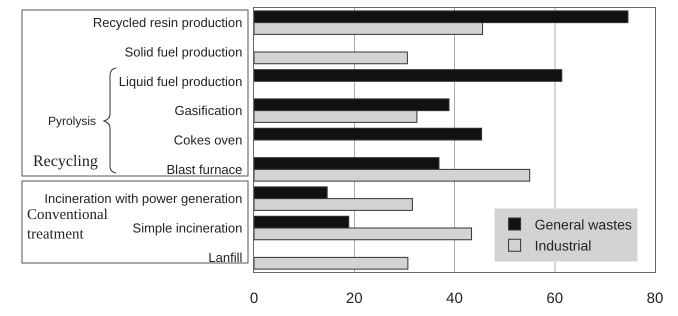 Image resolution: width=678 pixels, height=316 pixels. What do you see at coordinates (187, 228) in the screenshot?
I see `y-tick-label: Simple incineration` at bounding box center [187, 228].